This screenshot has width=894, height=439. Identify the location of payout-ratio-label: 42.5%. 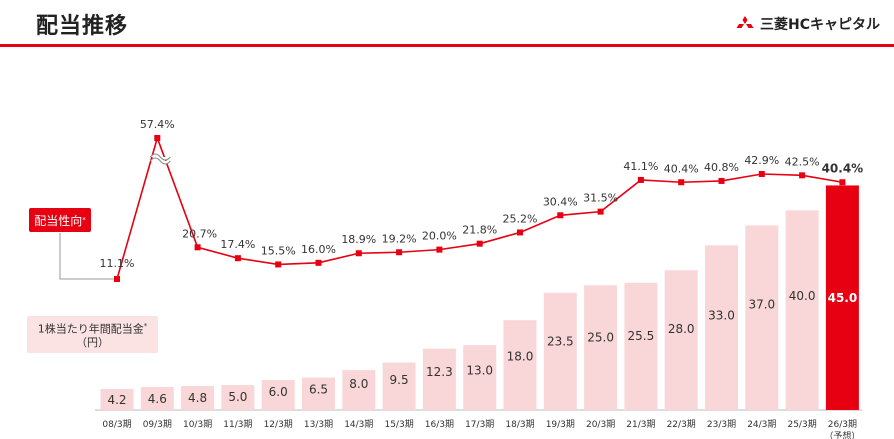
(802, 161).